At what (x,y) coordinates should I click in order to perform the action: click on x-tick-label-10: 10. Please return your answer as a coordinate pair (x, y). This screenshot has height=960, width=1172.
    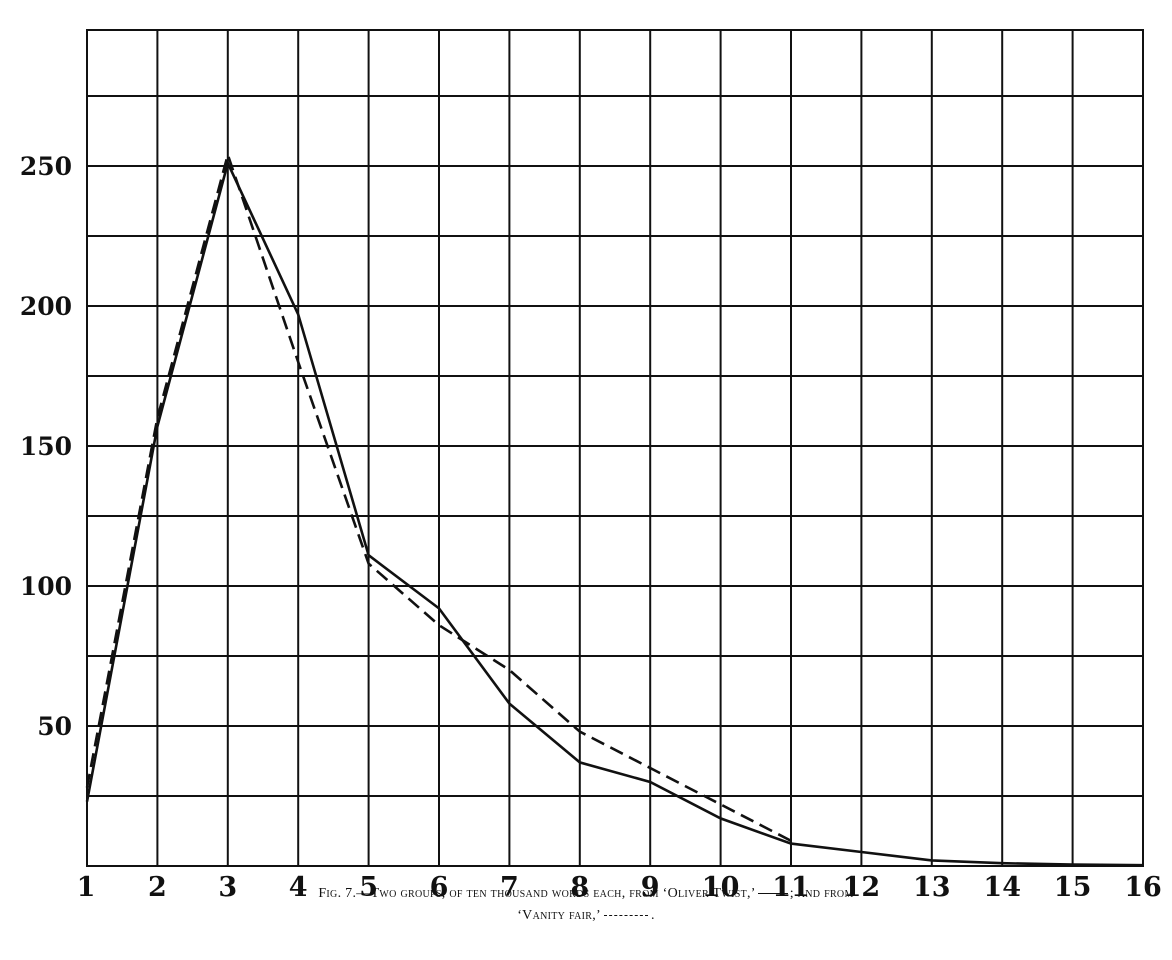
    Looking at the image, I should click on (721, 887).